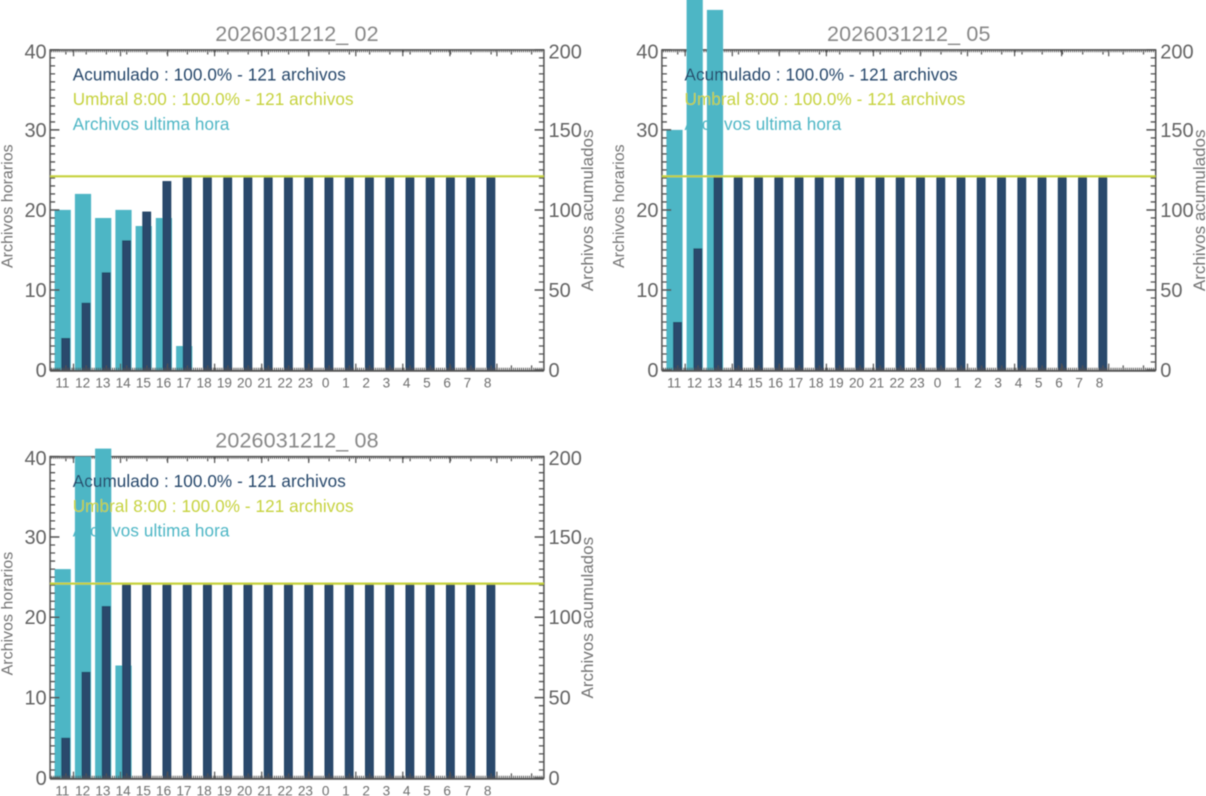 The width and height of the screenshot is (1206, 796). What do you see at coordinates (909, 34) in the screenshot?
I see `svg-text: 2026031212_ 05` at bounding box center [909, 34].